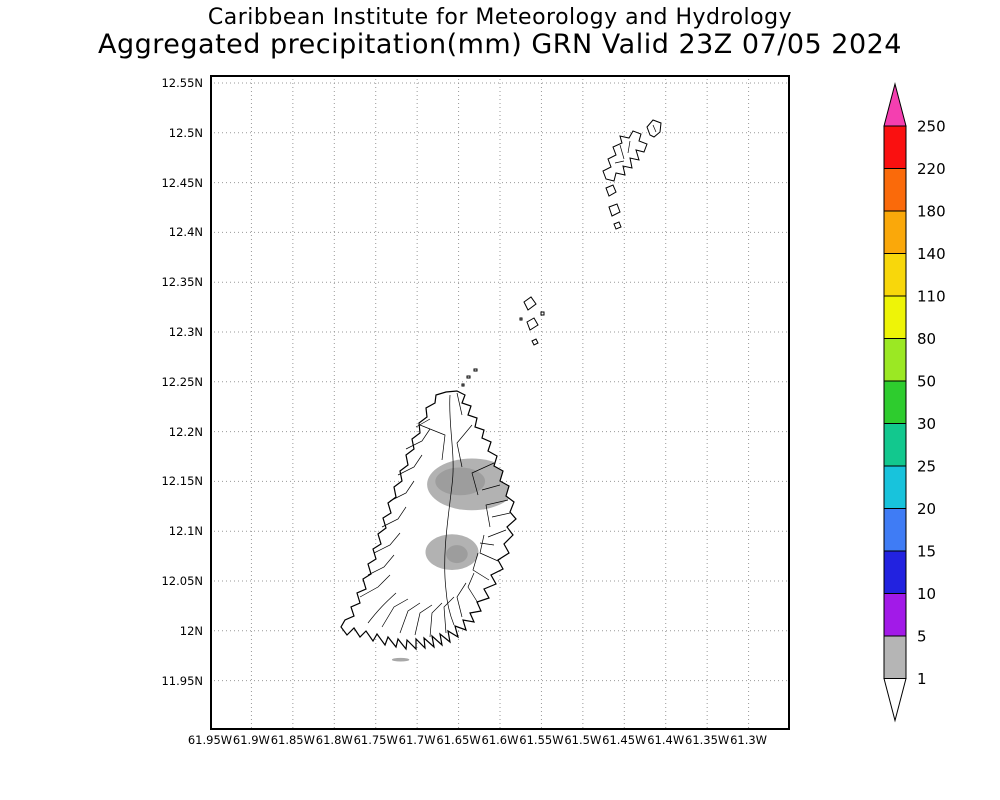 The width and height of the screenshot is (1000, 800). I want to click on y-axis-label: 12.35N, so click(182, 282).